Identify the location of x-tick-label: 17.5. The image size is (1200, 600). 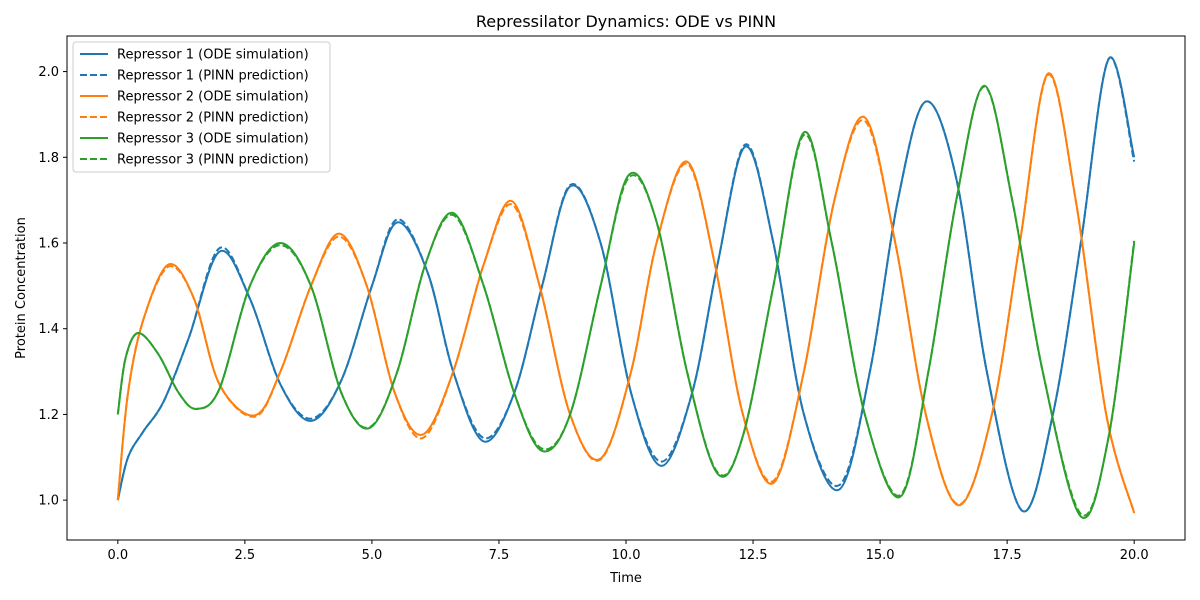
(1007, 555).